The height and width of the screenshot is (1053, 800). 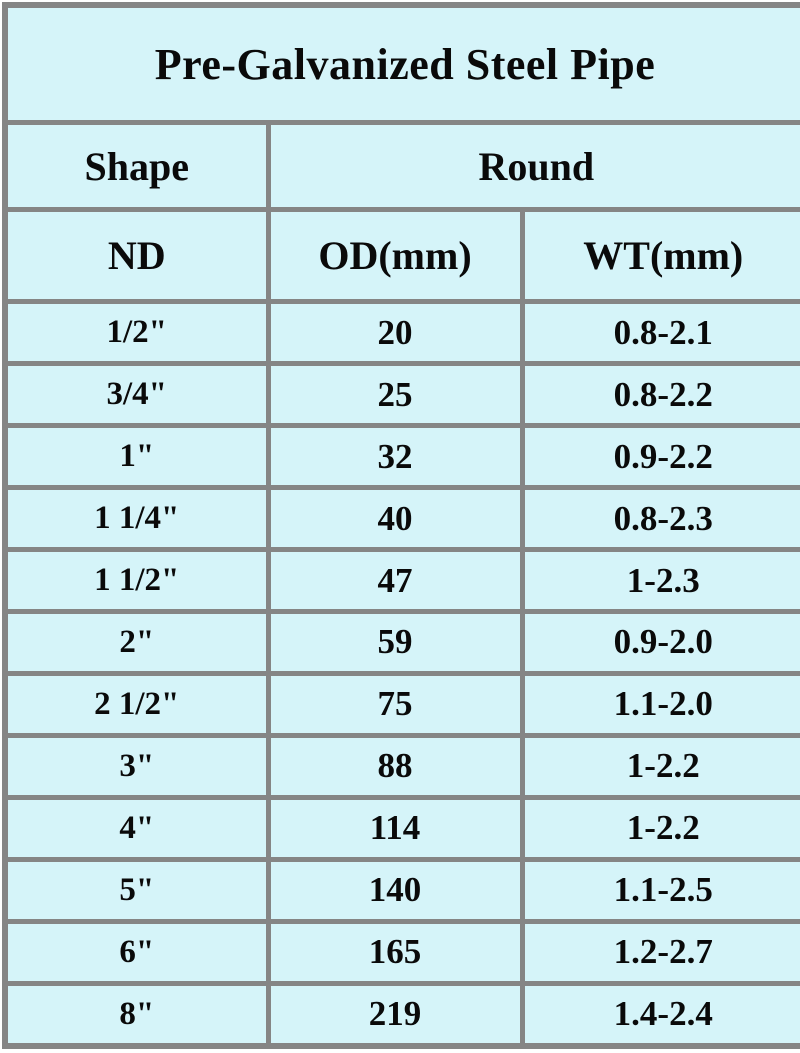 I want to click on cell-wt: 0.9-2.0, so click(x=659, y=642).